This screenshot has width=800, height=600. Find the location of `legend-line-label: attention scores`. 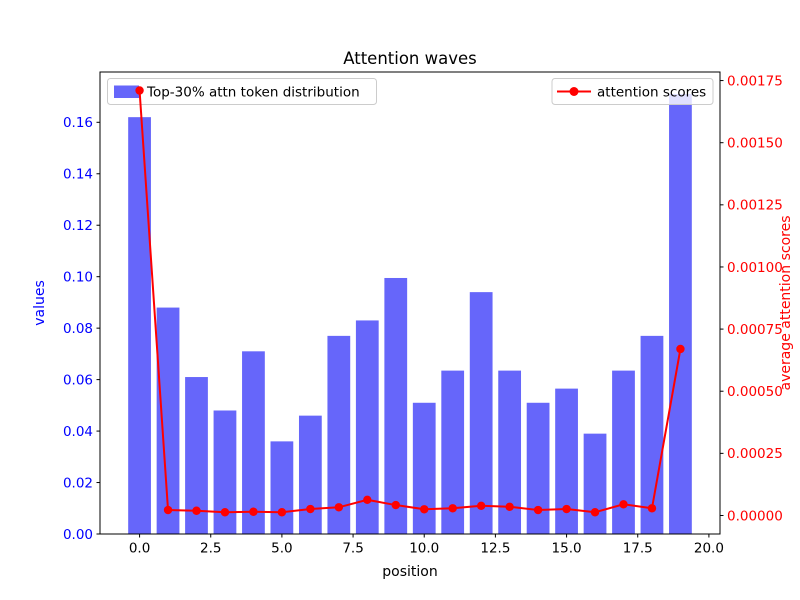

legend-line-label: attention scores is located at coordinates (651, 93).